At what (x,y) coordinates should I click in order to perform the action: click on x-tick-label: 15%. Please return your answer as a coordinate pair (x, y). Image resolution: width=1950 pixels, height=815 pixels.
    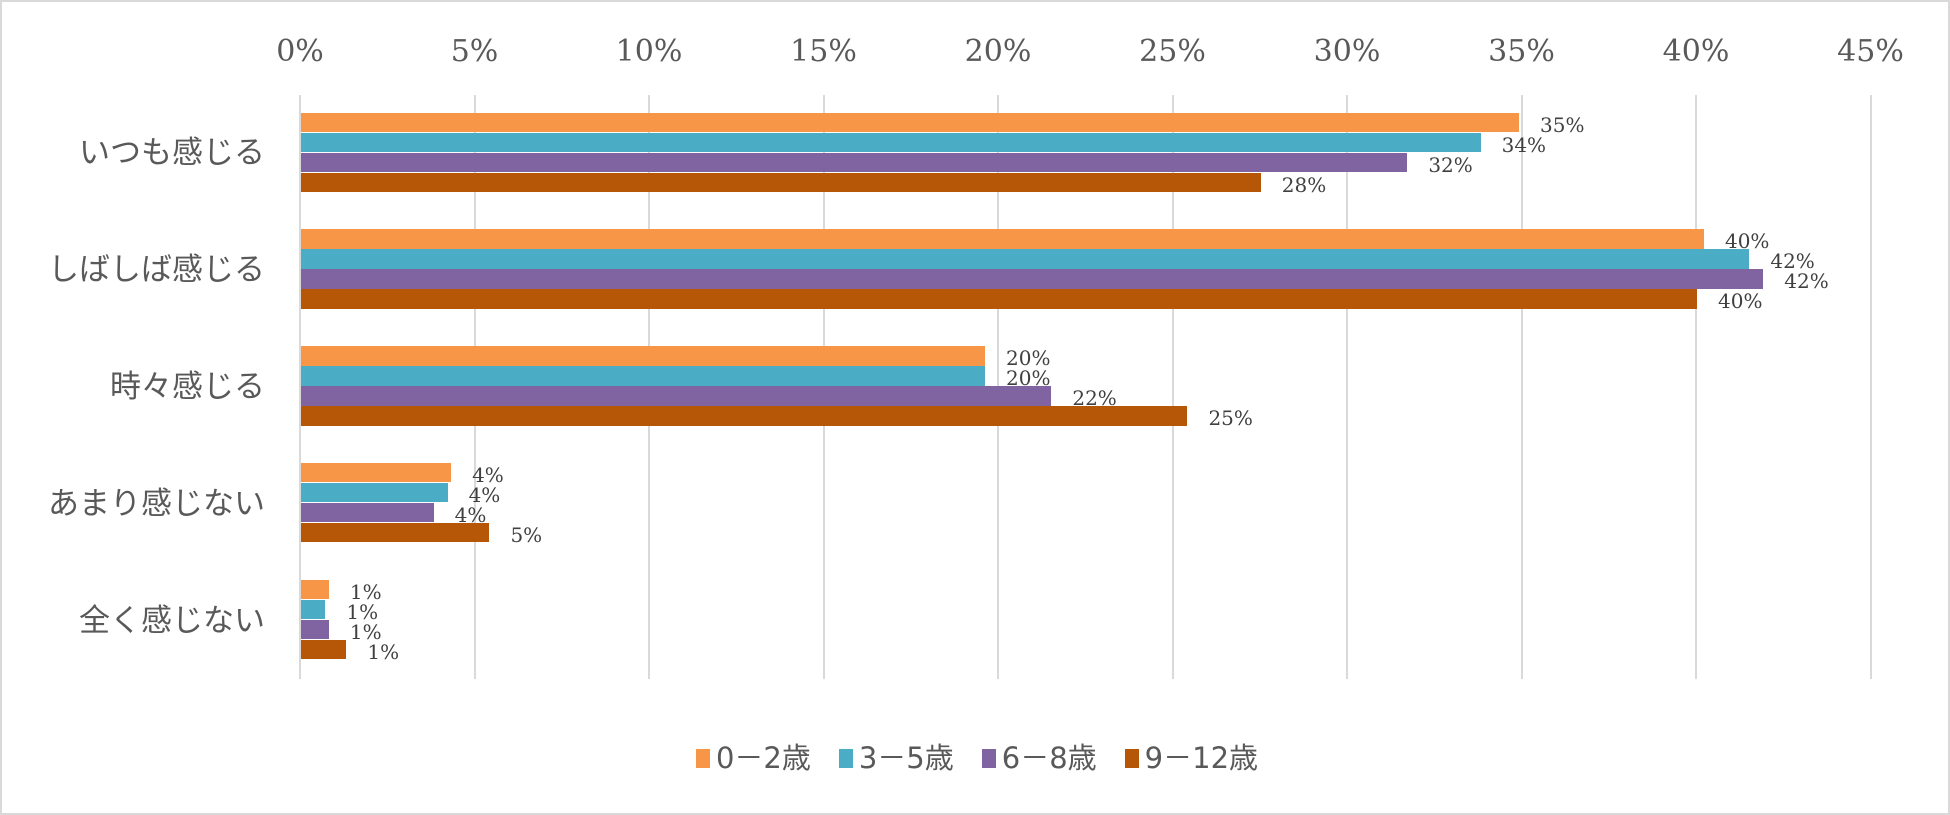
    Looking at the image, I should click on (823, 51).